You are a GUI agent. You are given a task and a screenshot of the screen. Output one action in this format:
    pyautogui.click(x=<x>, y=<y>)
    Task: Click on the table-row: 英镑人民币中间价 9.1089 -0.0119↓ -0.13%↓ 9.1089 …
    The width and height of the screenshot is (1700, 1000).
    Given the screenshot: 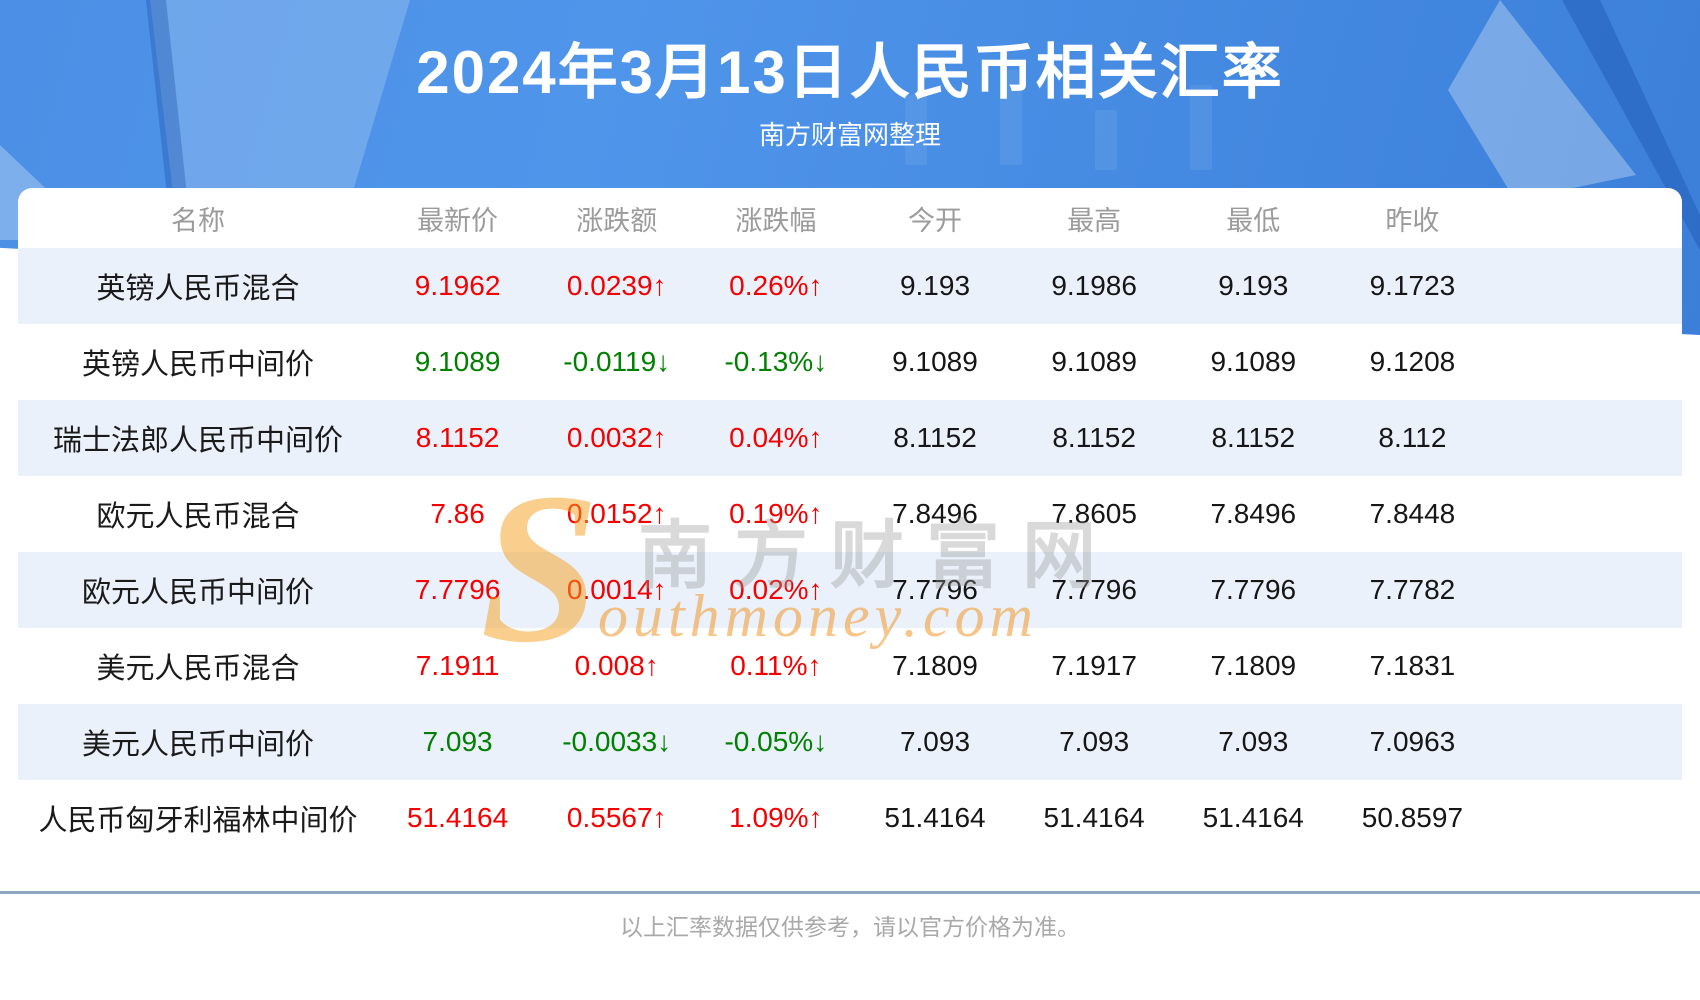 What is the action you would take?
    pyautogui.click(x=850, y=362)
    